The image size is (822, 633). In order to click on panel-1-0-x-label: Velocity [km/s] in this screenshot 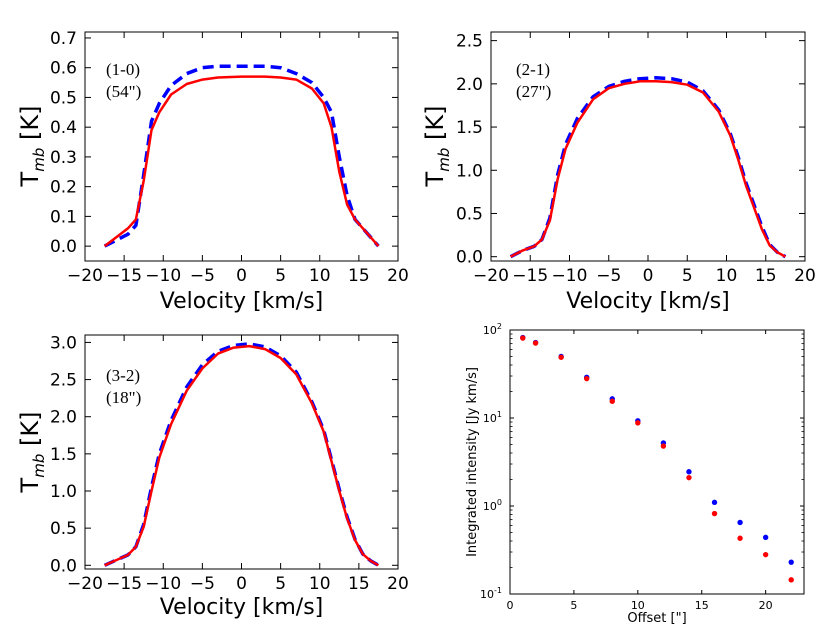, I will do `click(242, 301)`.